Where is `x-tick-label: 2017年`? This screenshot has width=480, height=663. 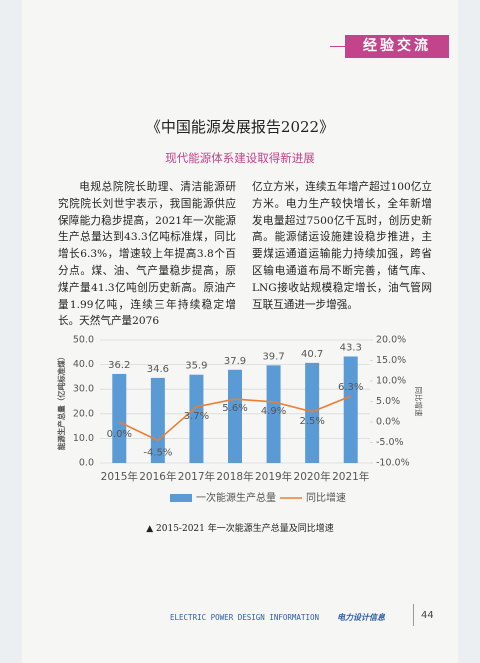 x-tick-label: 2017年 is located at coordinates (196, 476).